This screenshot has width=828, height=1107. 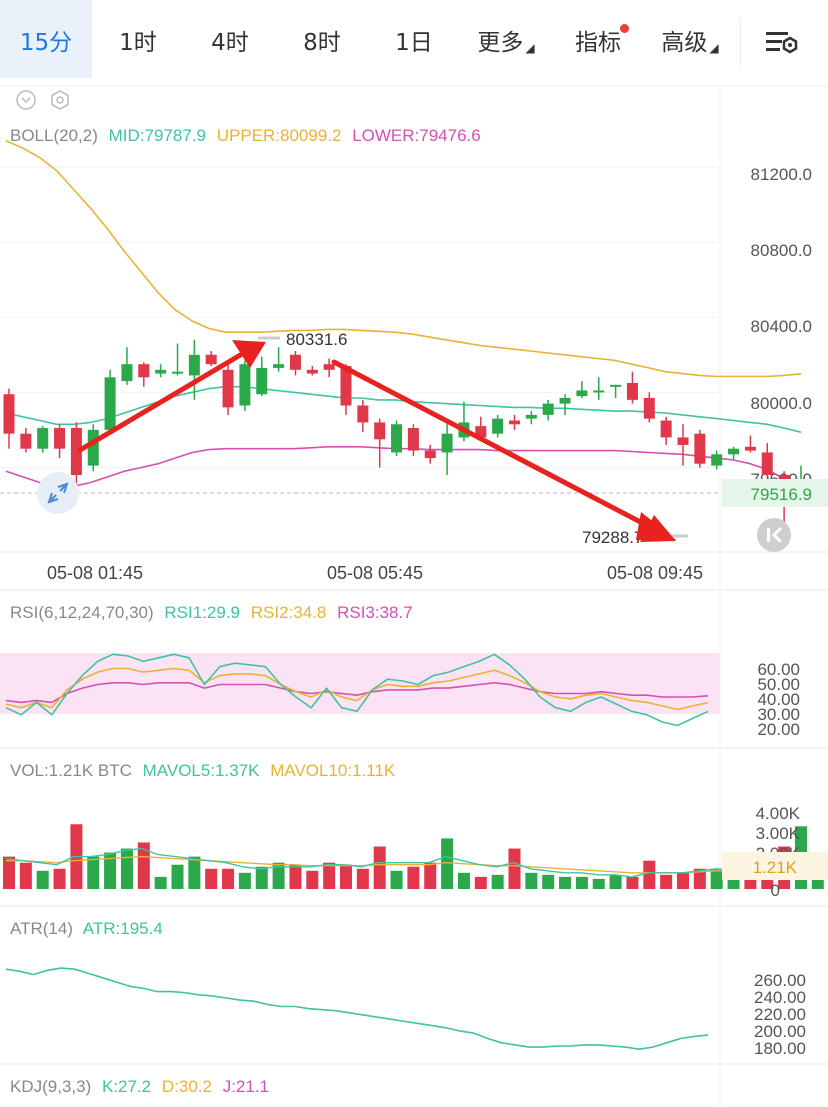 I want to click on fullscreen-button, so click(x=58, y=493).